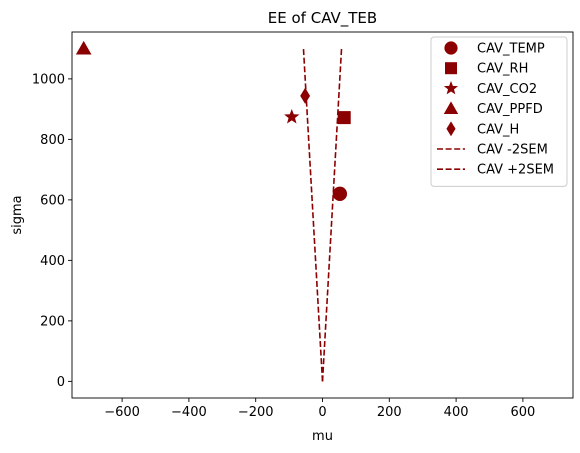 This screenshot has height=453, width=580. I want to click on data-point-cav-rh, so click(344, 118).